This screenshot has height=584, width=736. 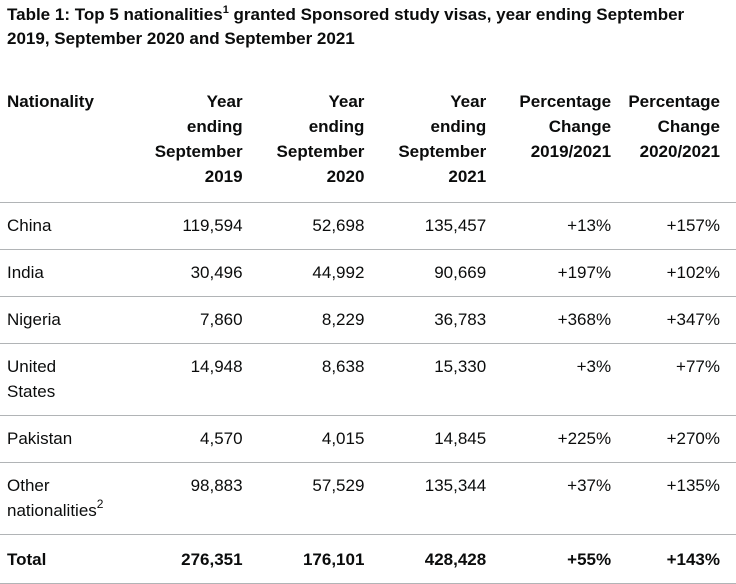 What do you see at coordinates (571, 151) in the screenshot?
I see `header-text: 2019/2021` at bounding box center [571, 151].